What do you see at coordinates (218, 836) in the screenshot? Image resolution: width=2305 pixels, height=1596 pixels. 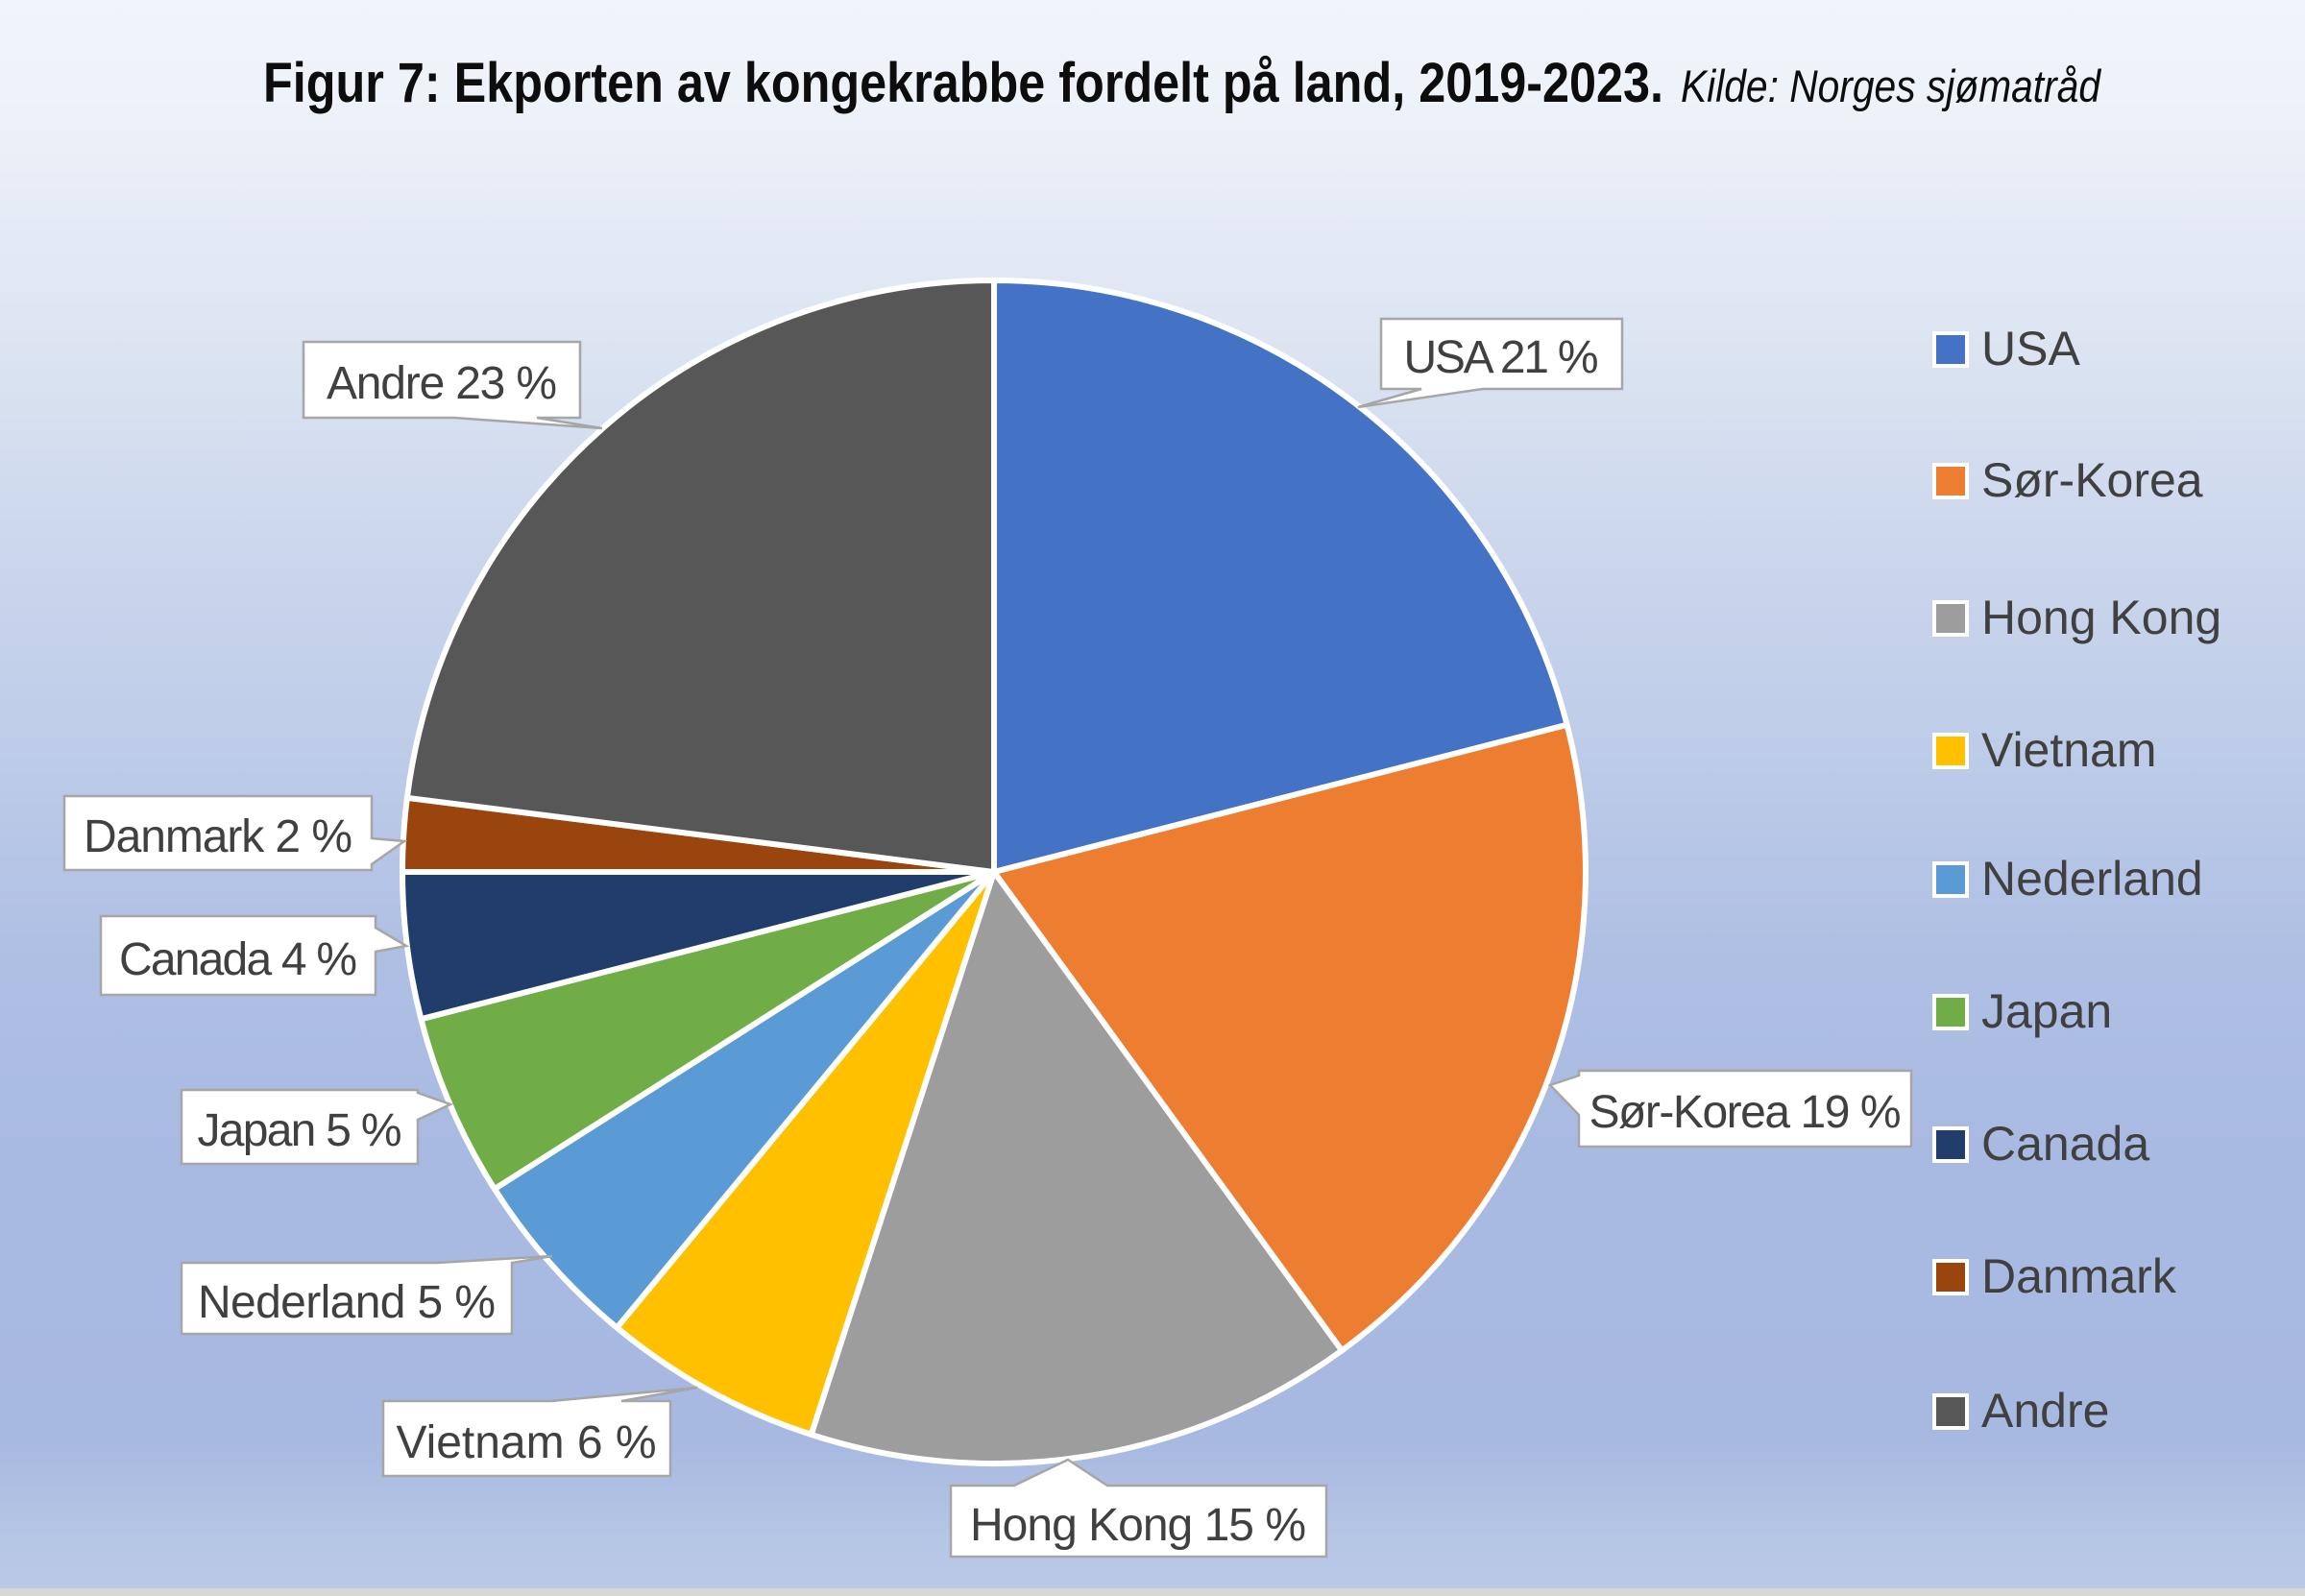 I see `svg-text: Danmark 2 %` at bounding box center [218, 836].